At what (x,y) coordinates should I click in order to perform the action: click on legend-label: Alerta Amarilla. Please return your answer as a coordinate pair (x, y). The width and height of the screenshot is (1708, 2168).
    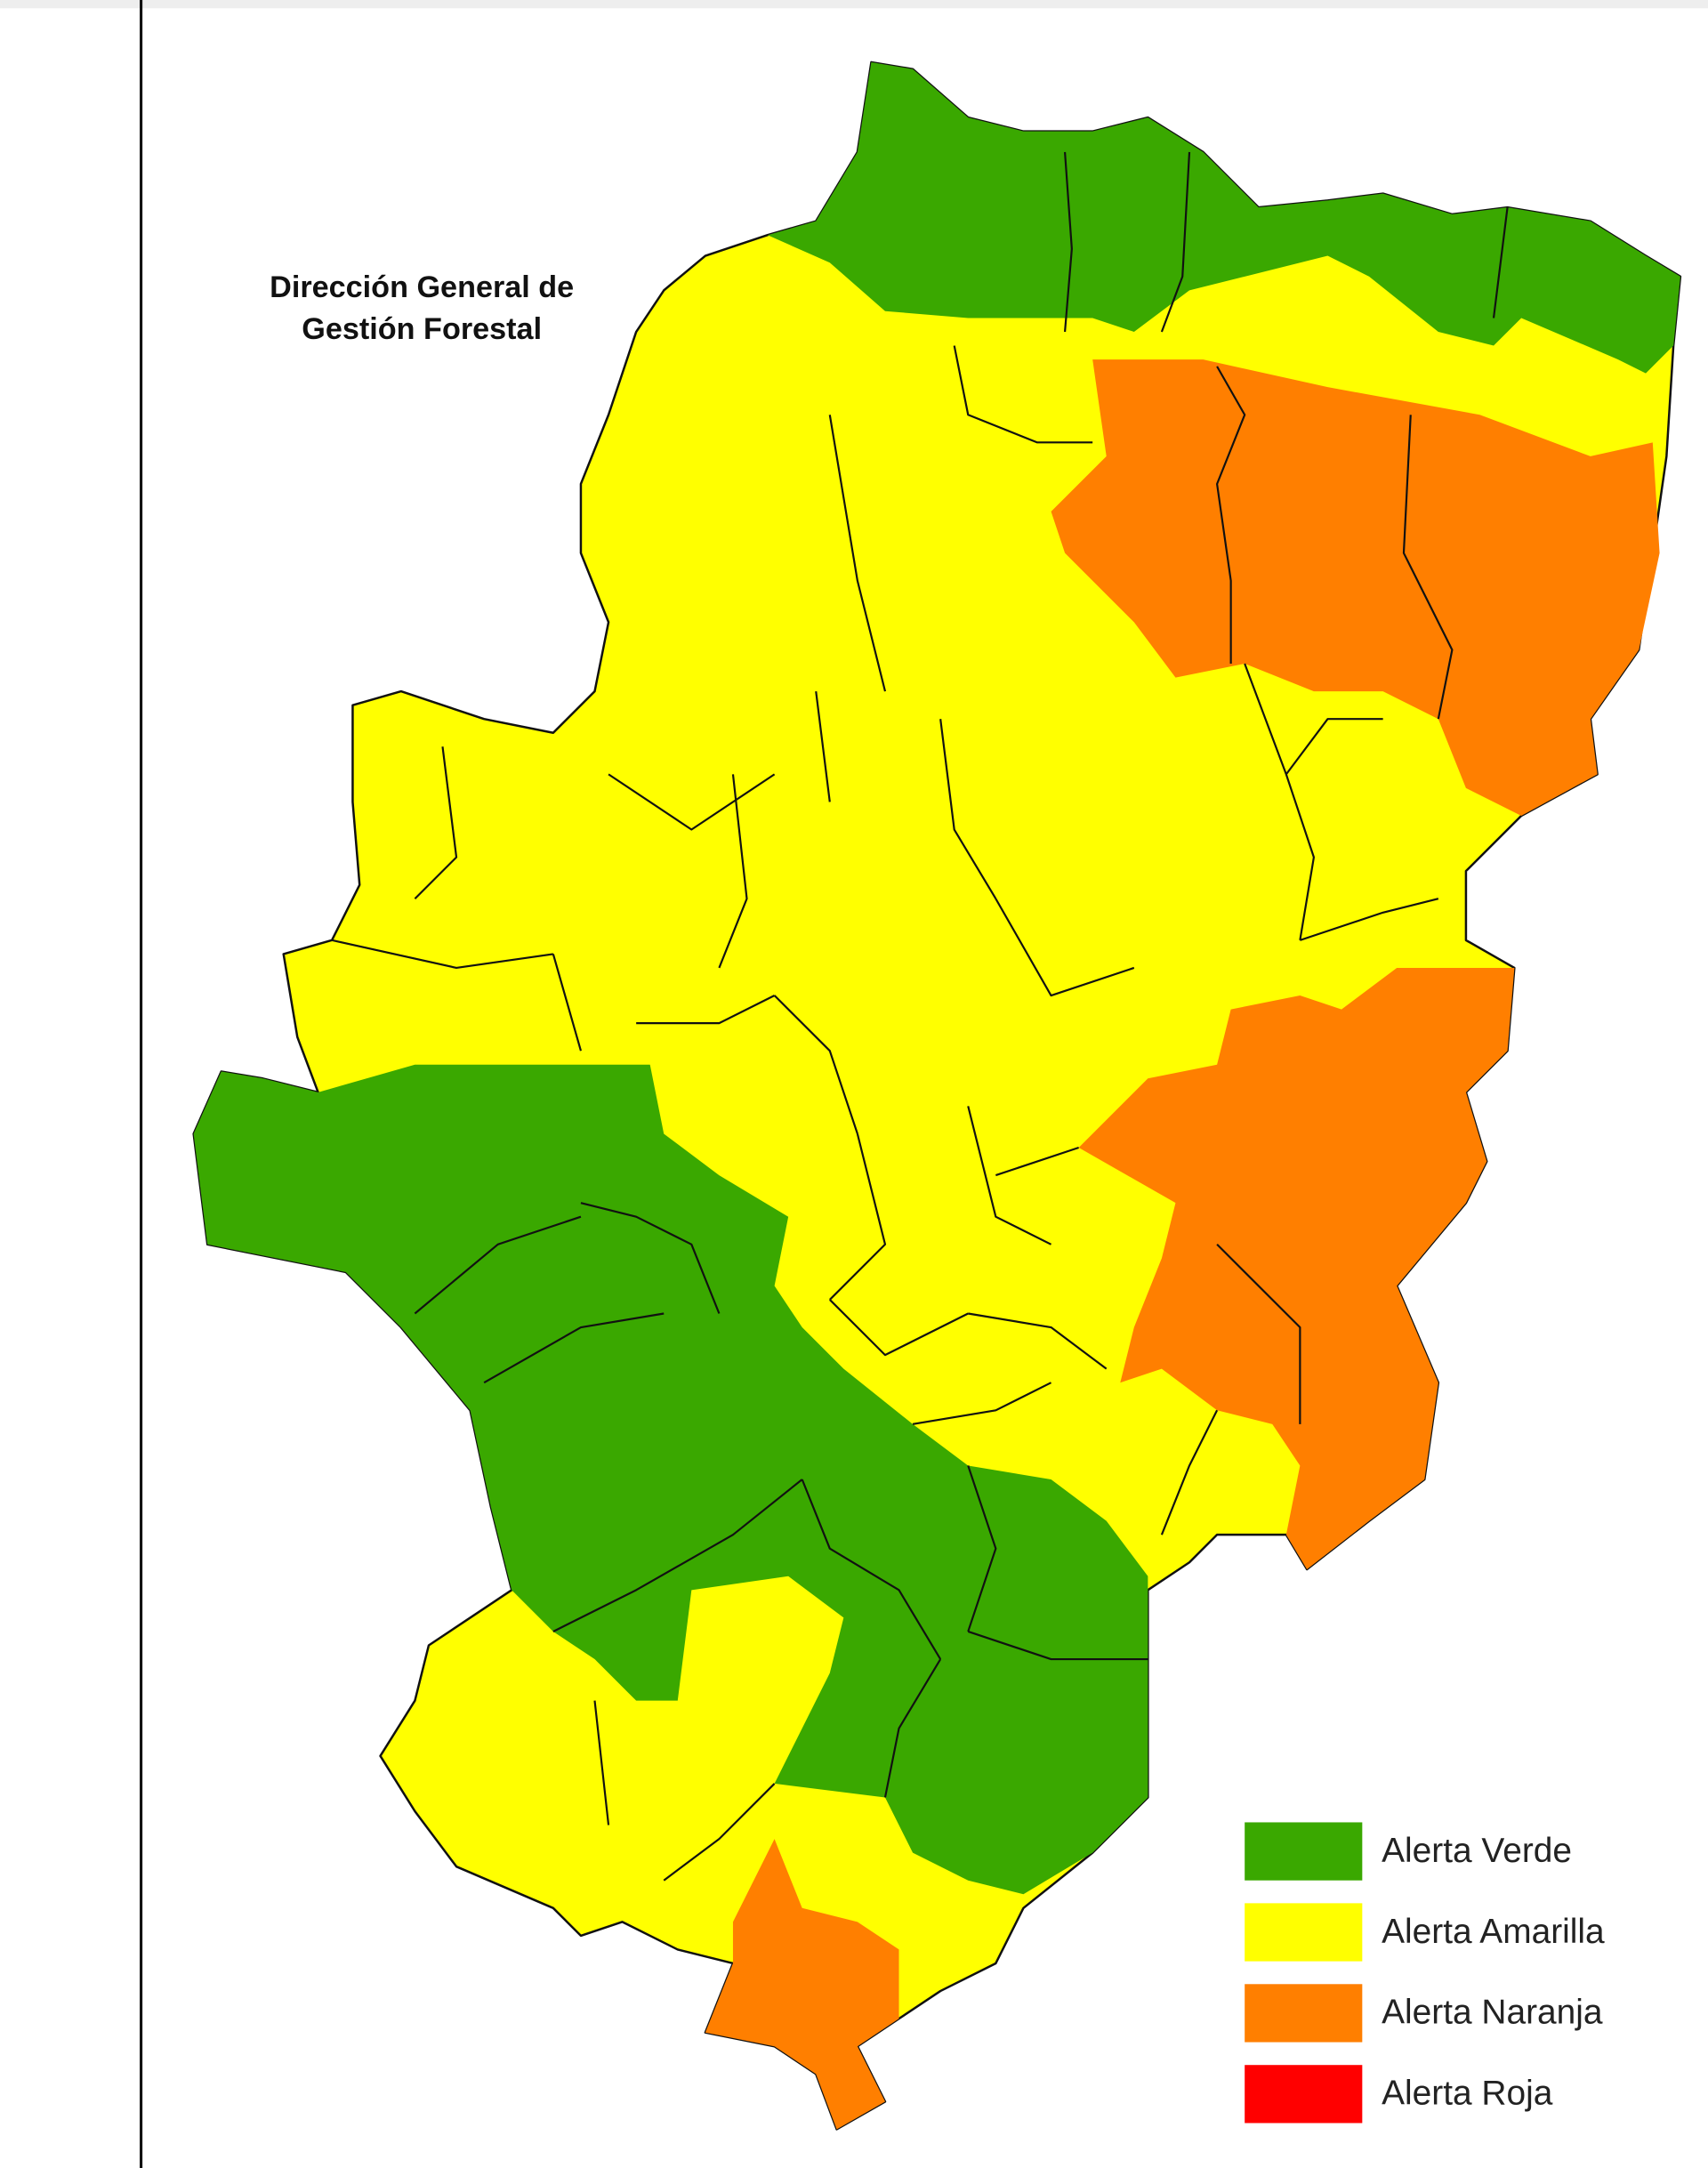
    Looking at the image, I should click on (1493, 1932).